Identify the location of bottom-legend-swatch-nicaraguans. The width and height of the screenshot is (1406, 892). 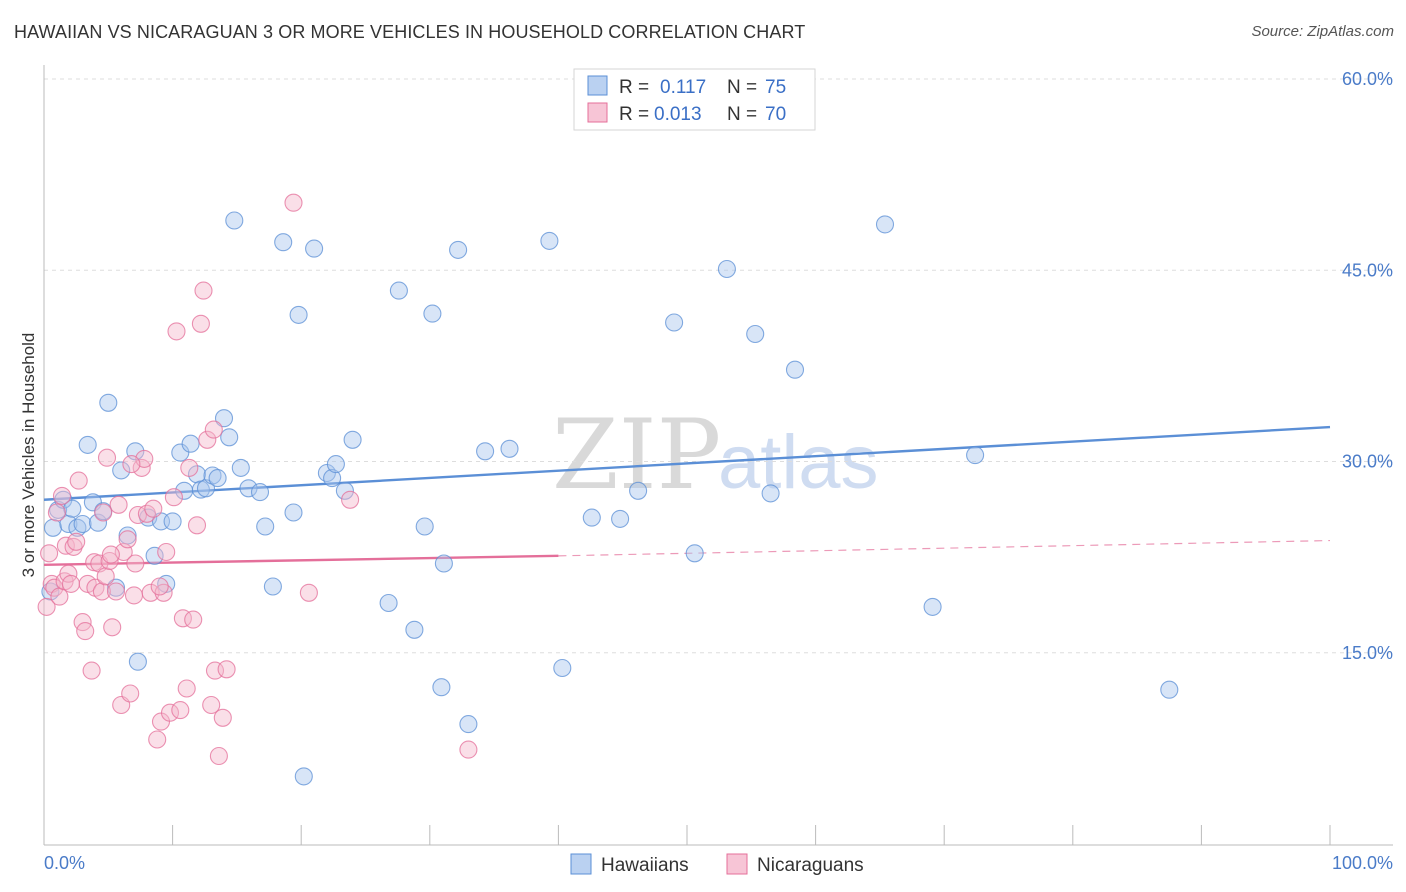
(737, 864).